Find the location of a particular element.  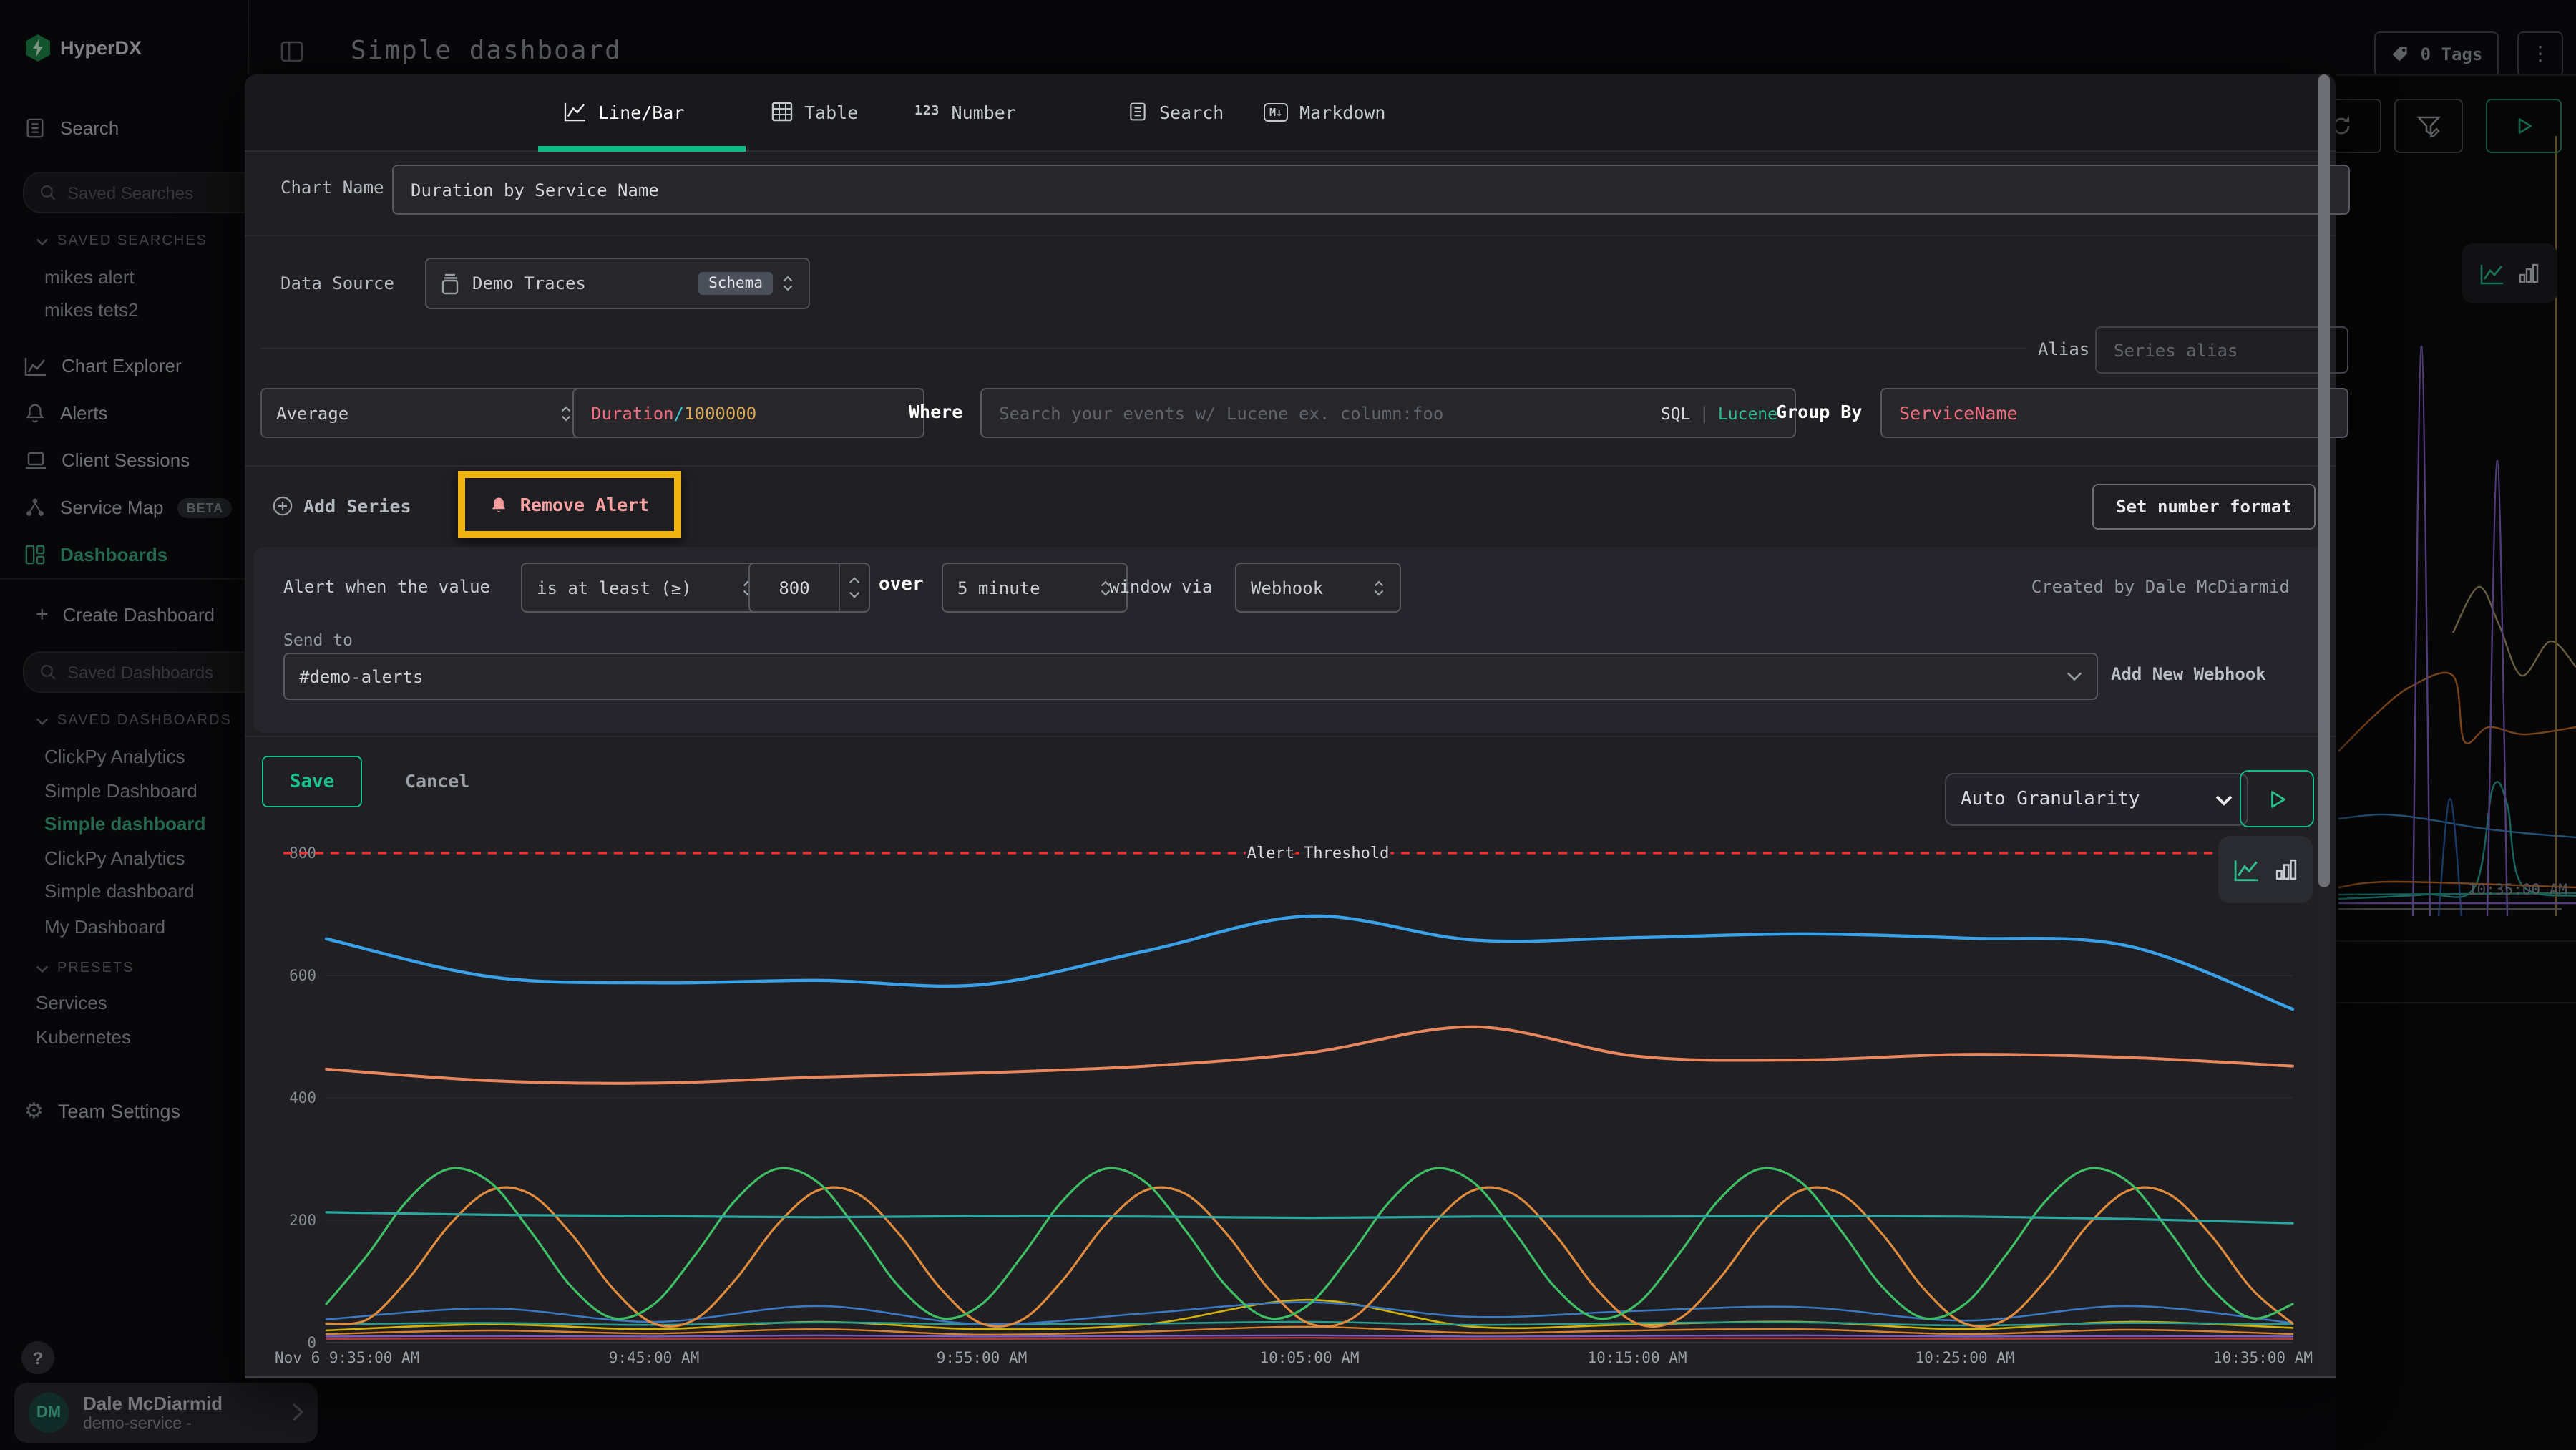

send-to-select: #demo-alerts is located at coordinates (1190, 676).